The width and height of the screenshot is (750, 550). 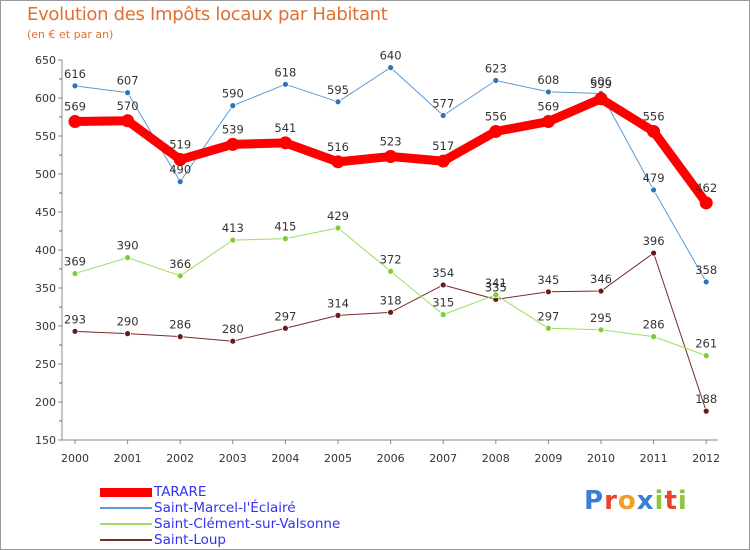 I want to click on data-label: 523, so click(x=391, y=142).